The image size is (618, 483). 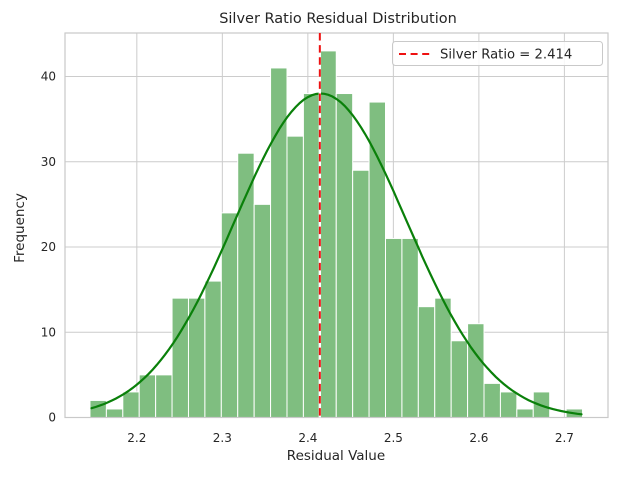 What do you see at coordinates (506, 55) in the screenshot?
I see `legend-label: Silver Ratio = 2.414` at bounding box center [506, 55].